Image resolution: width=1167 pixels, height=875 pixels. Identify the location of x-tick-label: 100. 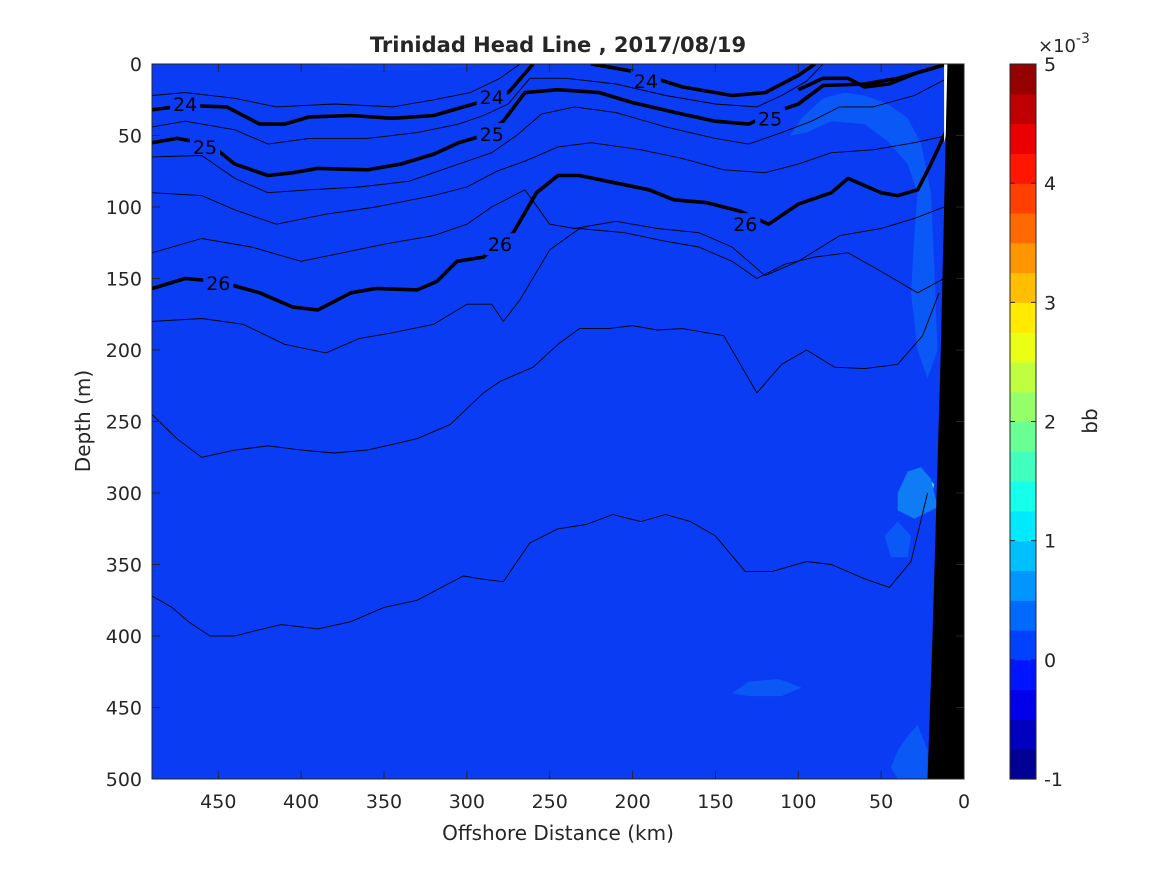
(798, 802).